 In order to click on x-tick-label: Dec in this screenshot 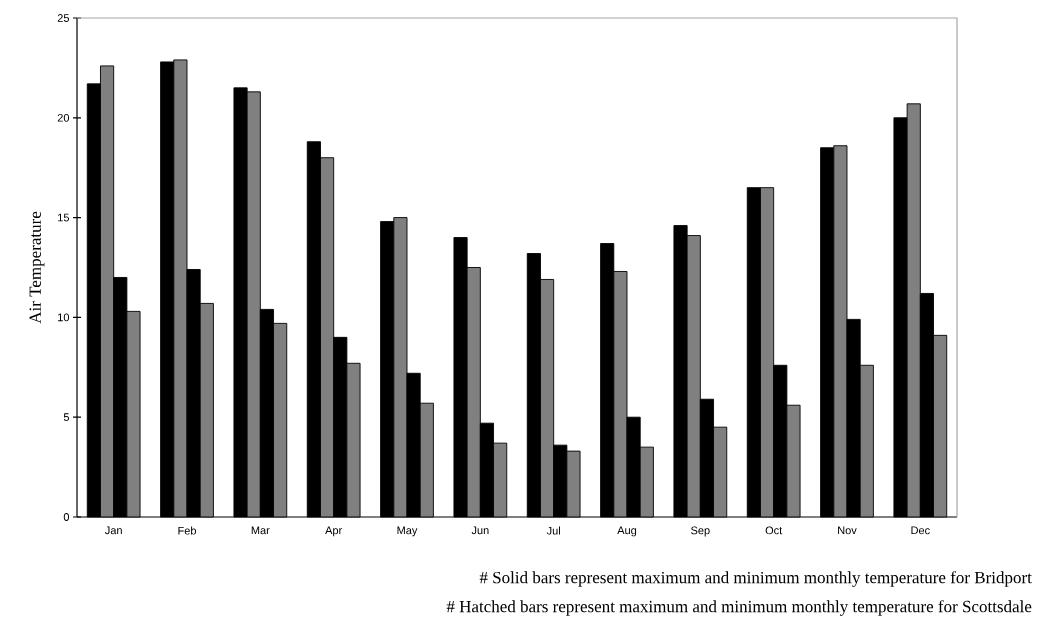, I will do `click(920, 530)`.